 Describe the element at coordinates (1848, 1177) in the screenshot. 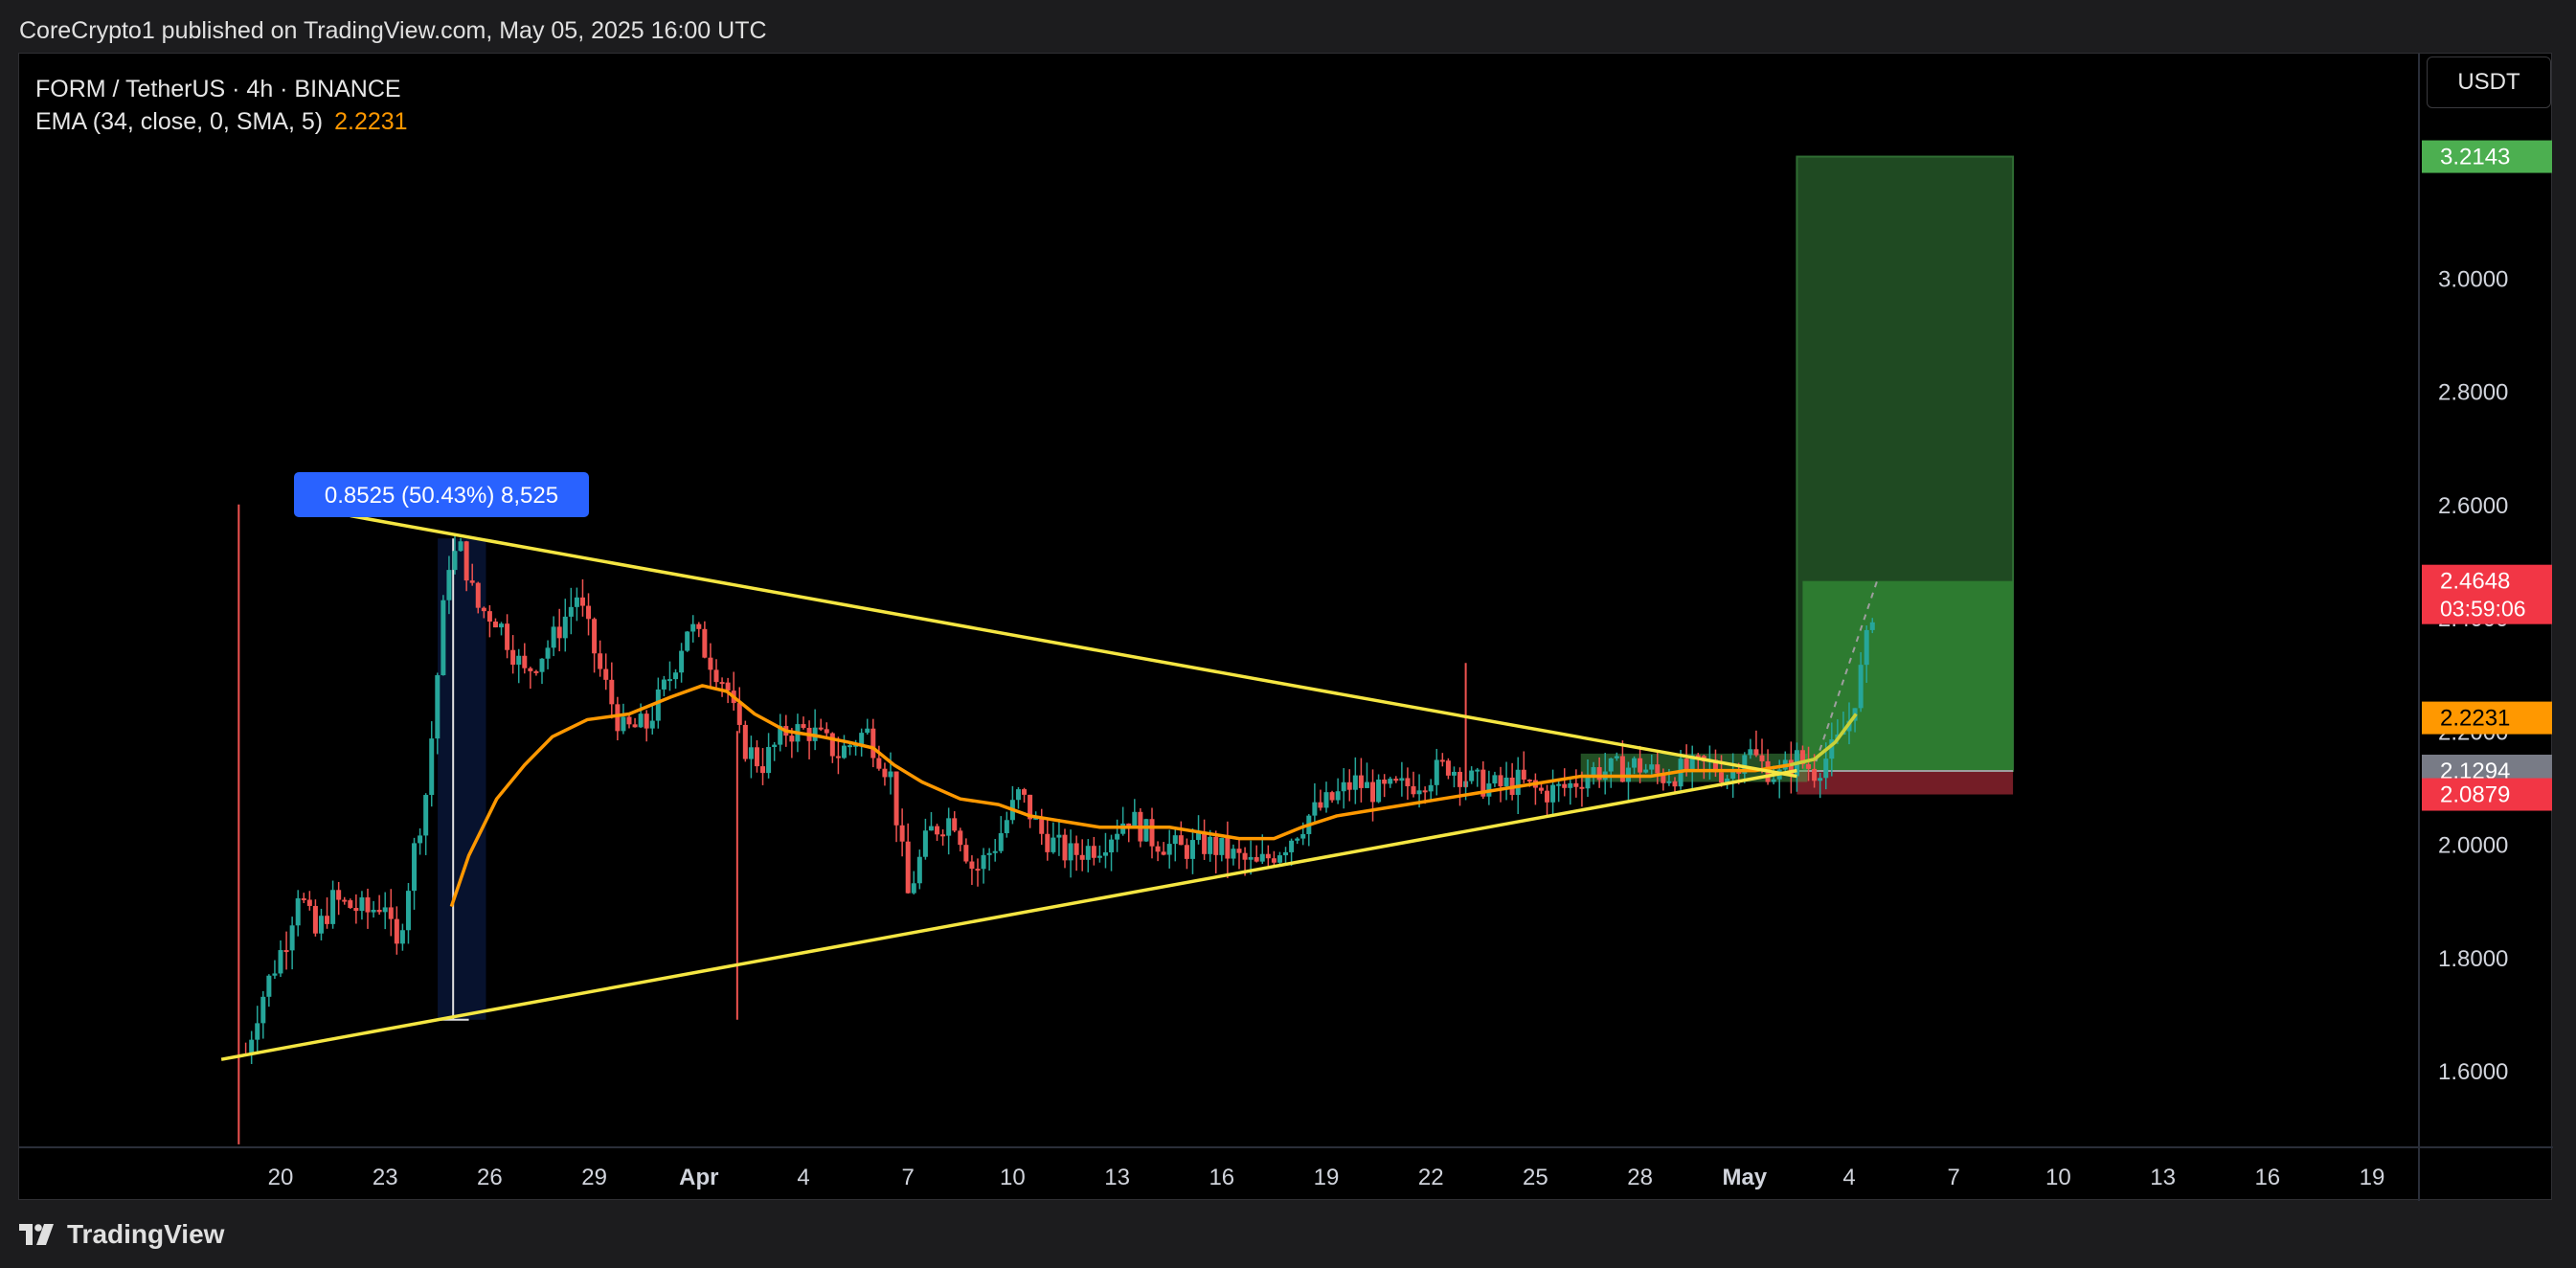

I see `time-tick: 4` at that location.